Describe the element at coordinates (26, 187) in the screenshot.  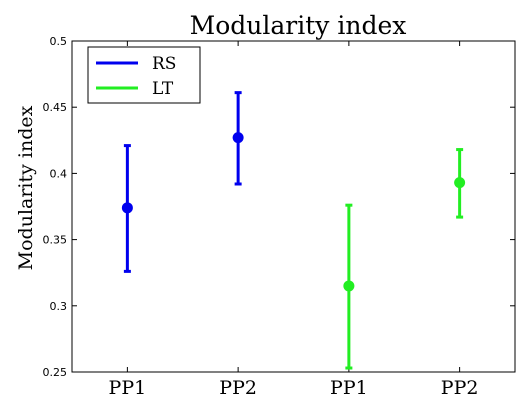
I see `y-axis-label: Modularity index` at that location.